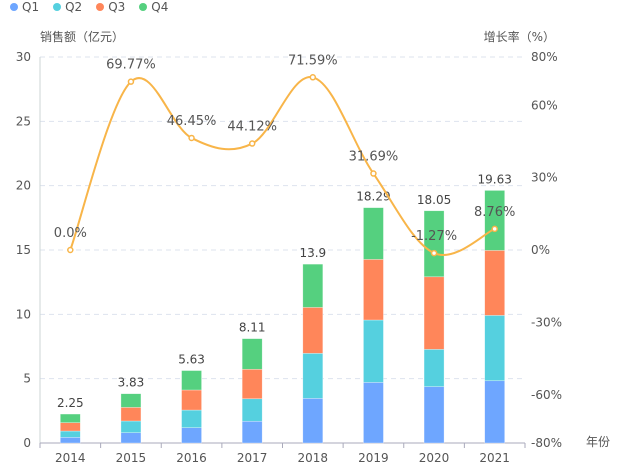 The height and width of the screenshot is (468, 630). What do you see at coordinates (131, 383) in the screenshot?
I see `total-label: 3.83` at bounding box center [131, 383].